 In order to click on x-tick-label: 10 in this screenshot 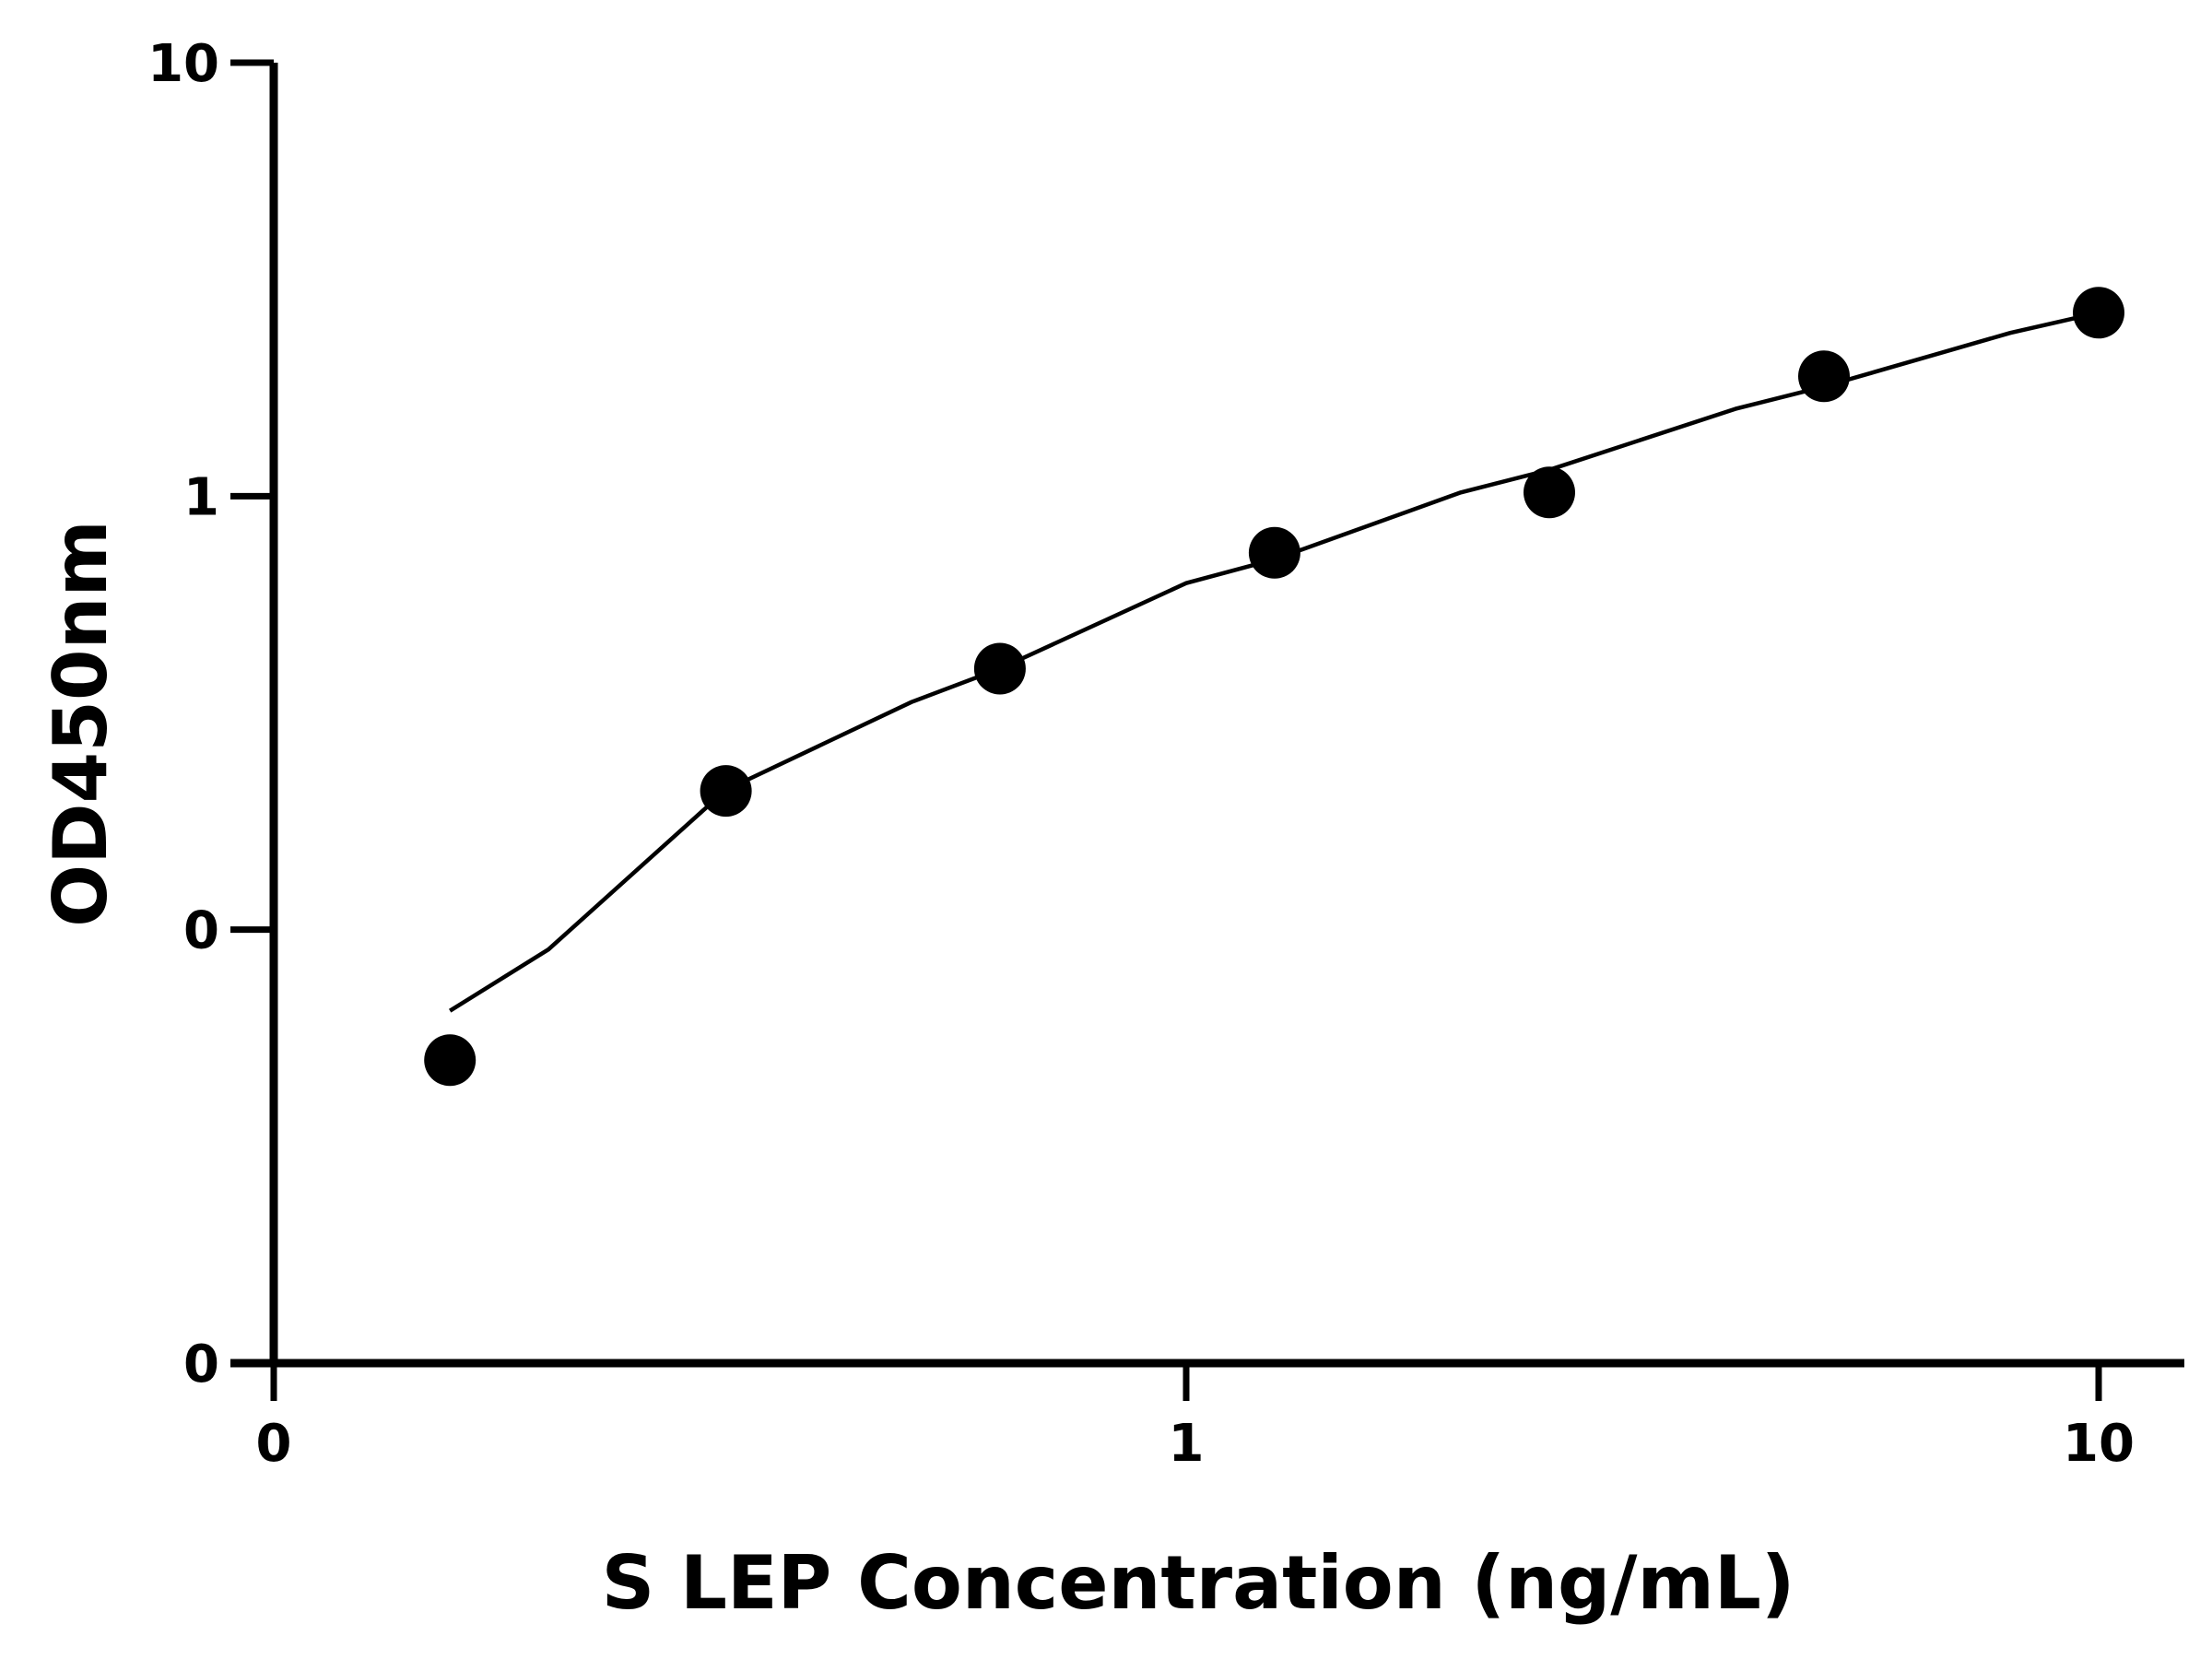, I will do `click(2099, 1444)`.